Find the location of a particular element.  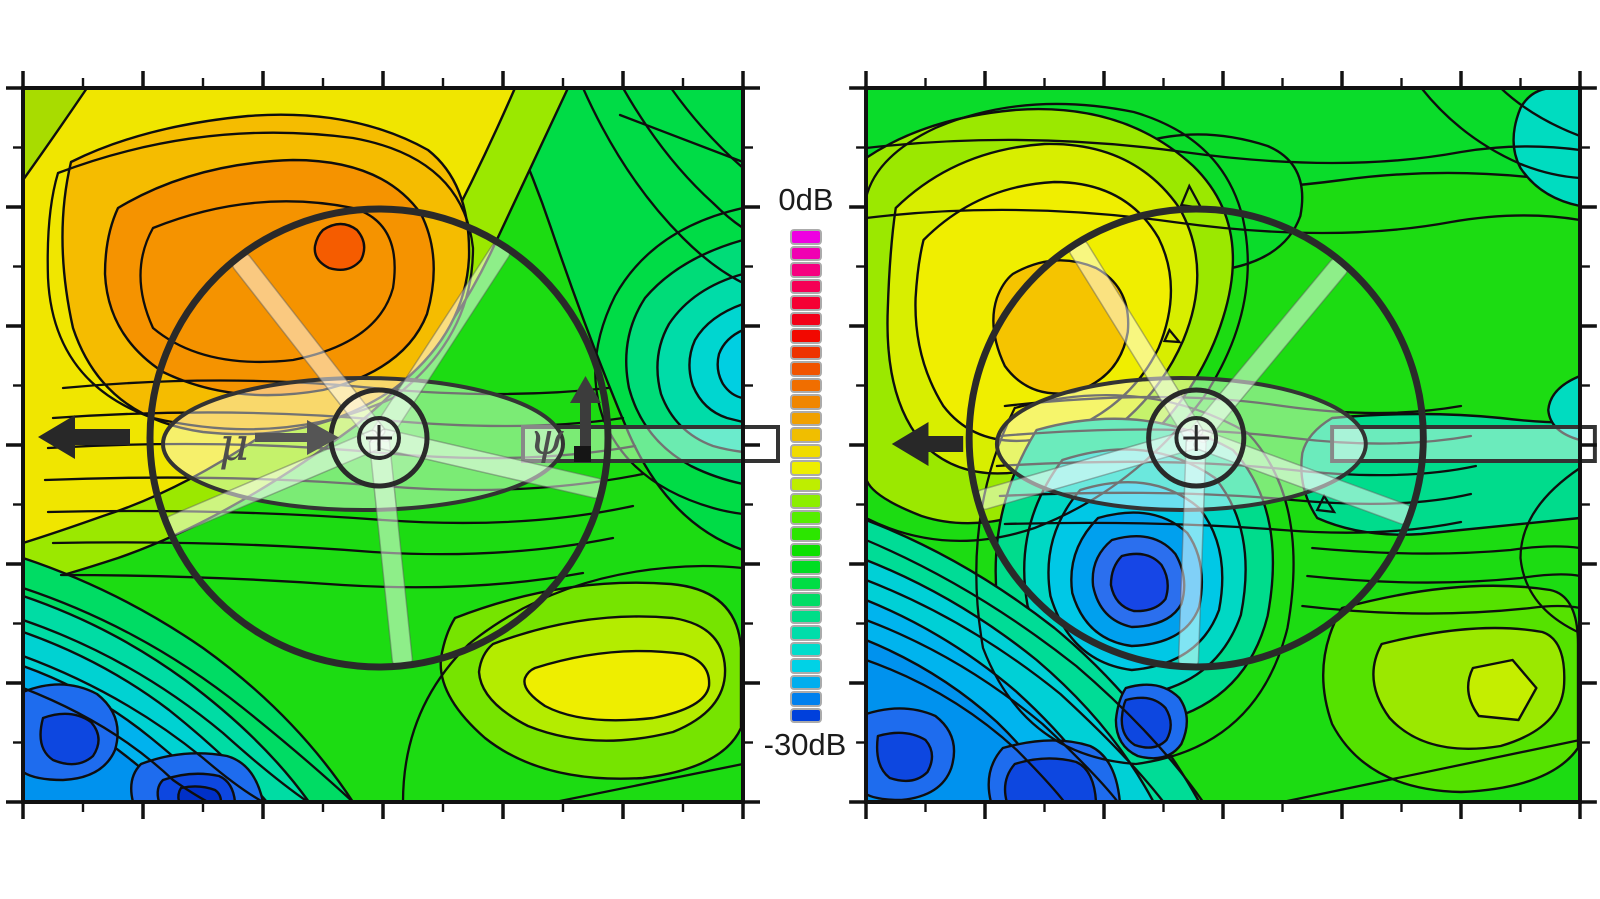

rotor-blades is located at coordinates (1194, 453).